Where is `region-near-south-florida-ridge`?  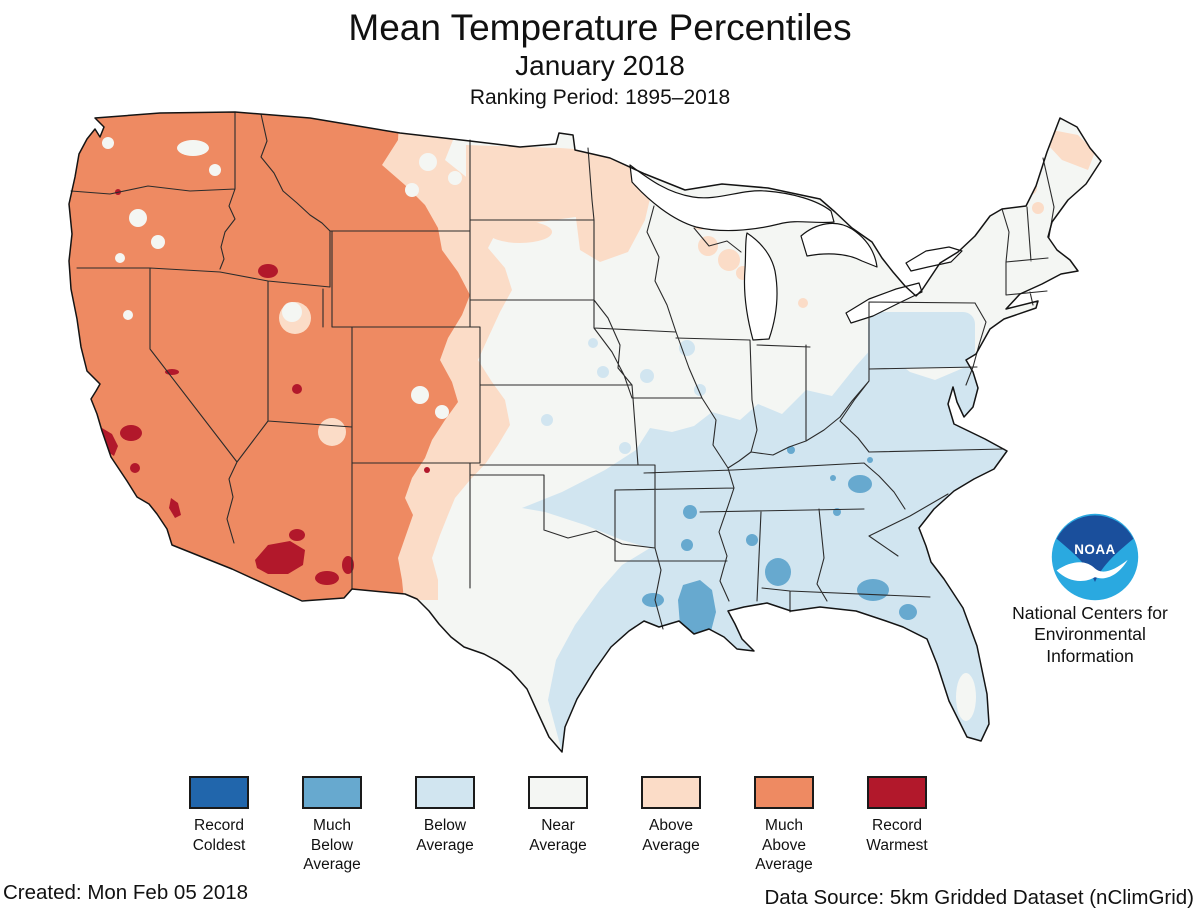
region-near-south-florida-ridge is located at coordinates (966, 697).